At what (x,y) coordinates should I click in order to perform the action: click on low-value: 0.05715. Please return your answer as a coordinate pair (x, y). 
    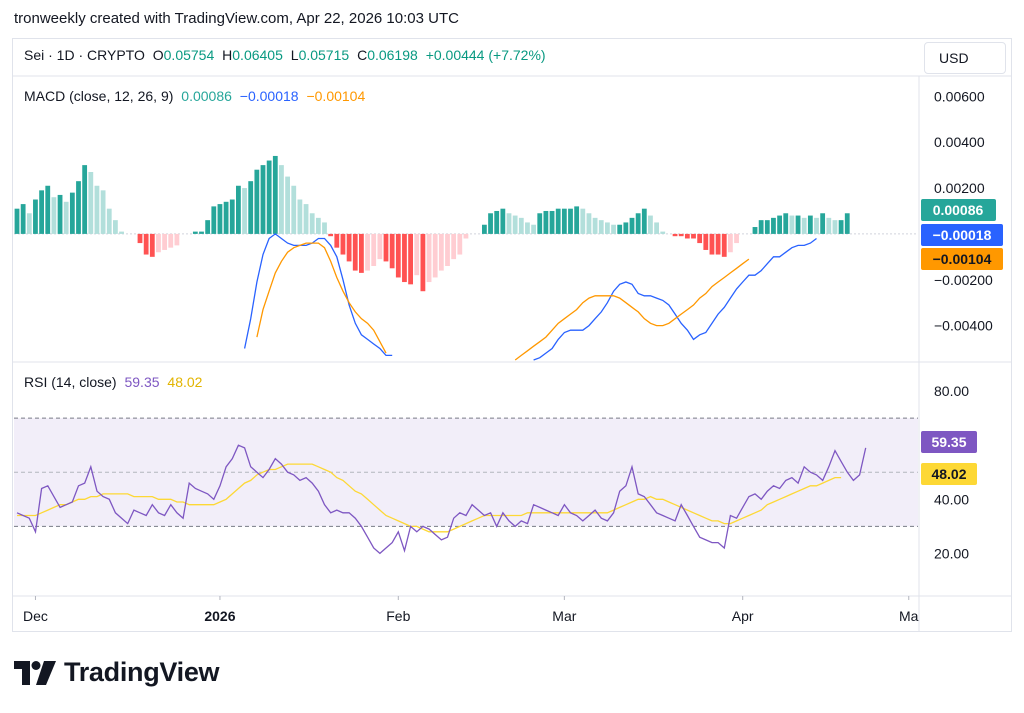
    Looking at the image, I should click on (324, 55).